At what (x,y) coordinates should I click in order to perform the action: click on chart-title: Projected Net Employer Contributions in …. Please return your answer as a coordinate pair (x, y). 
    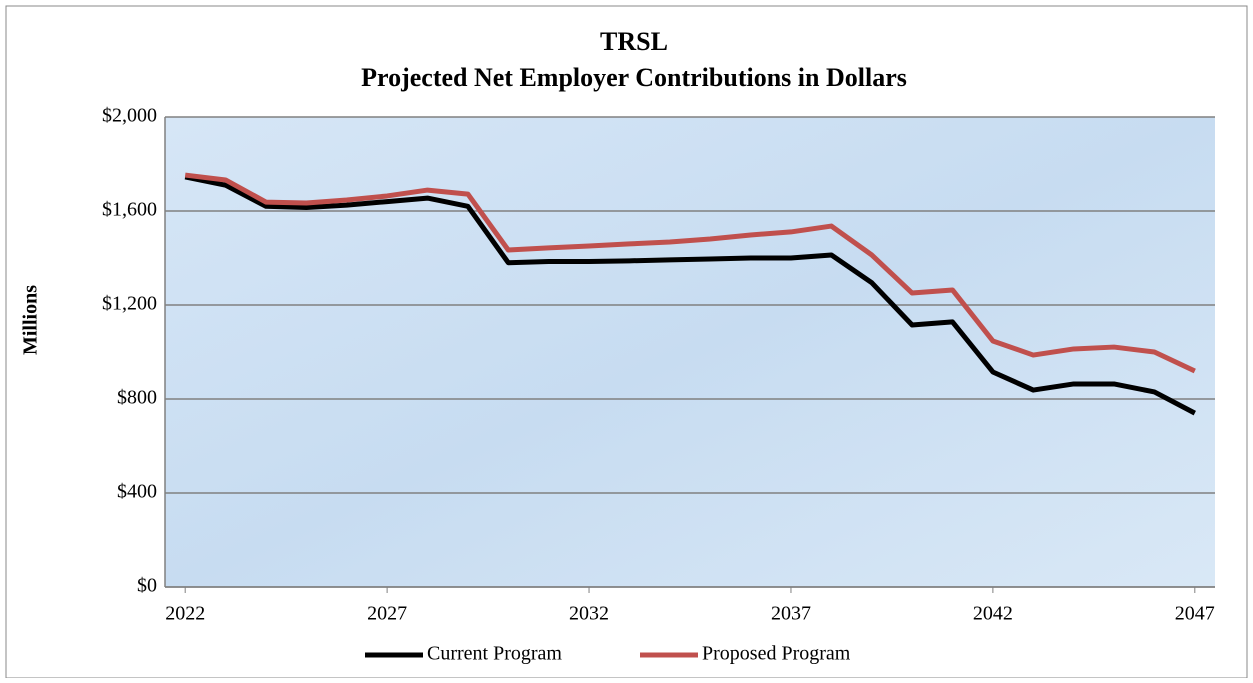
    Looking at the image, I should click on (634, 77).